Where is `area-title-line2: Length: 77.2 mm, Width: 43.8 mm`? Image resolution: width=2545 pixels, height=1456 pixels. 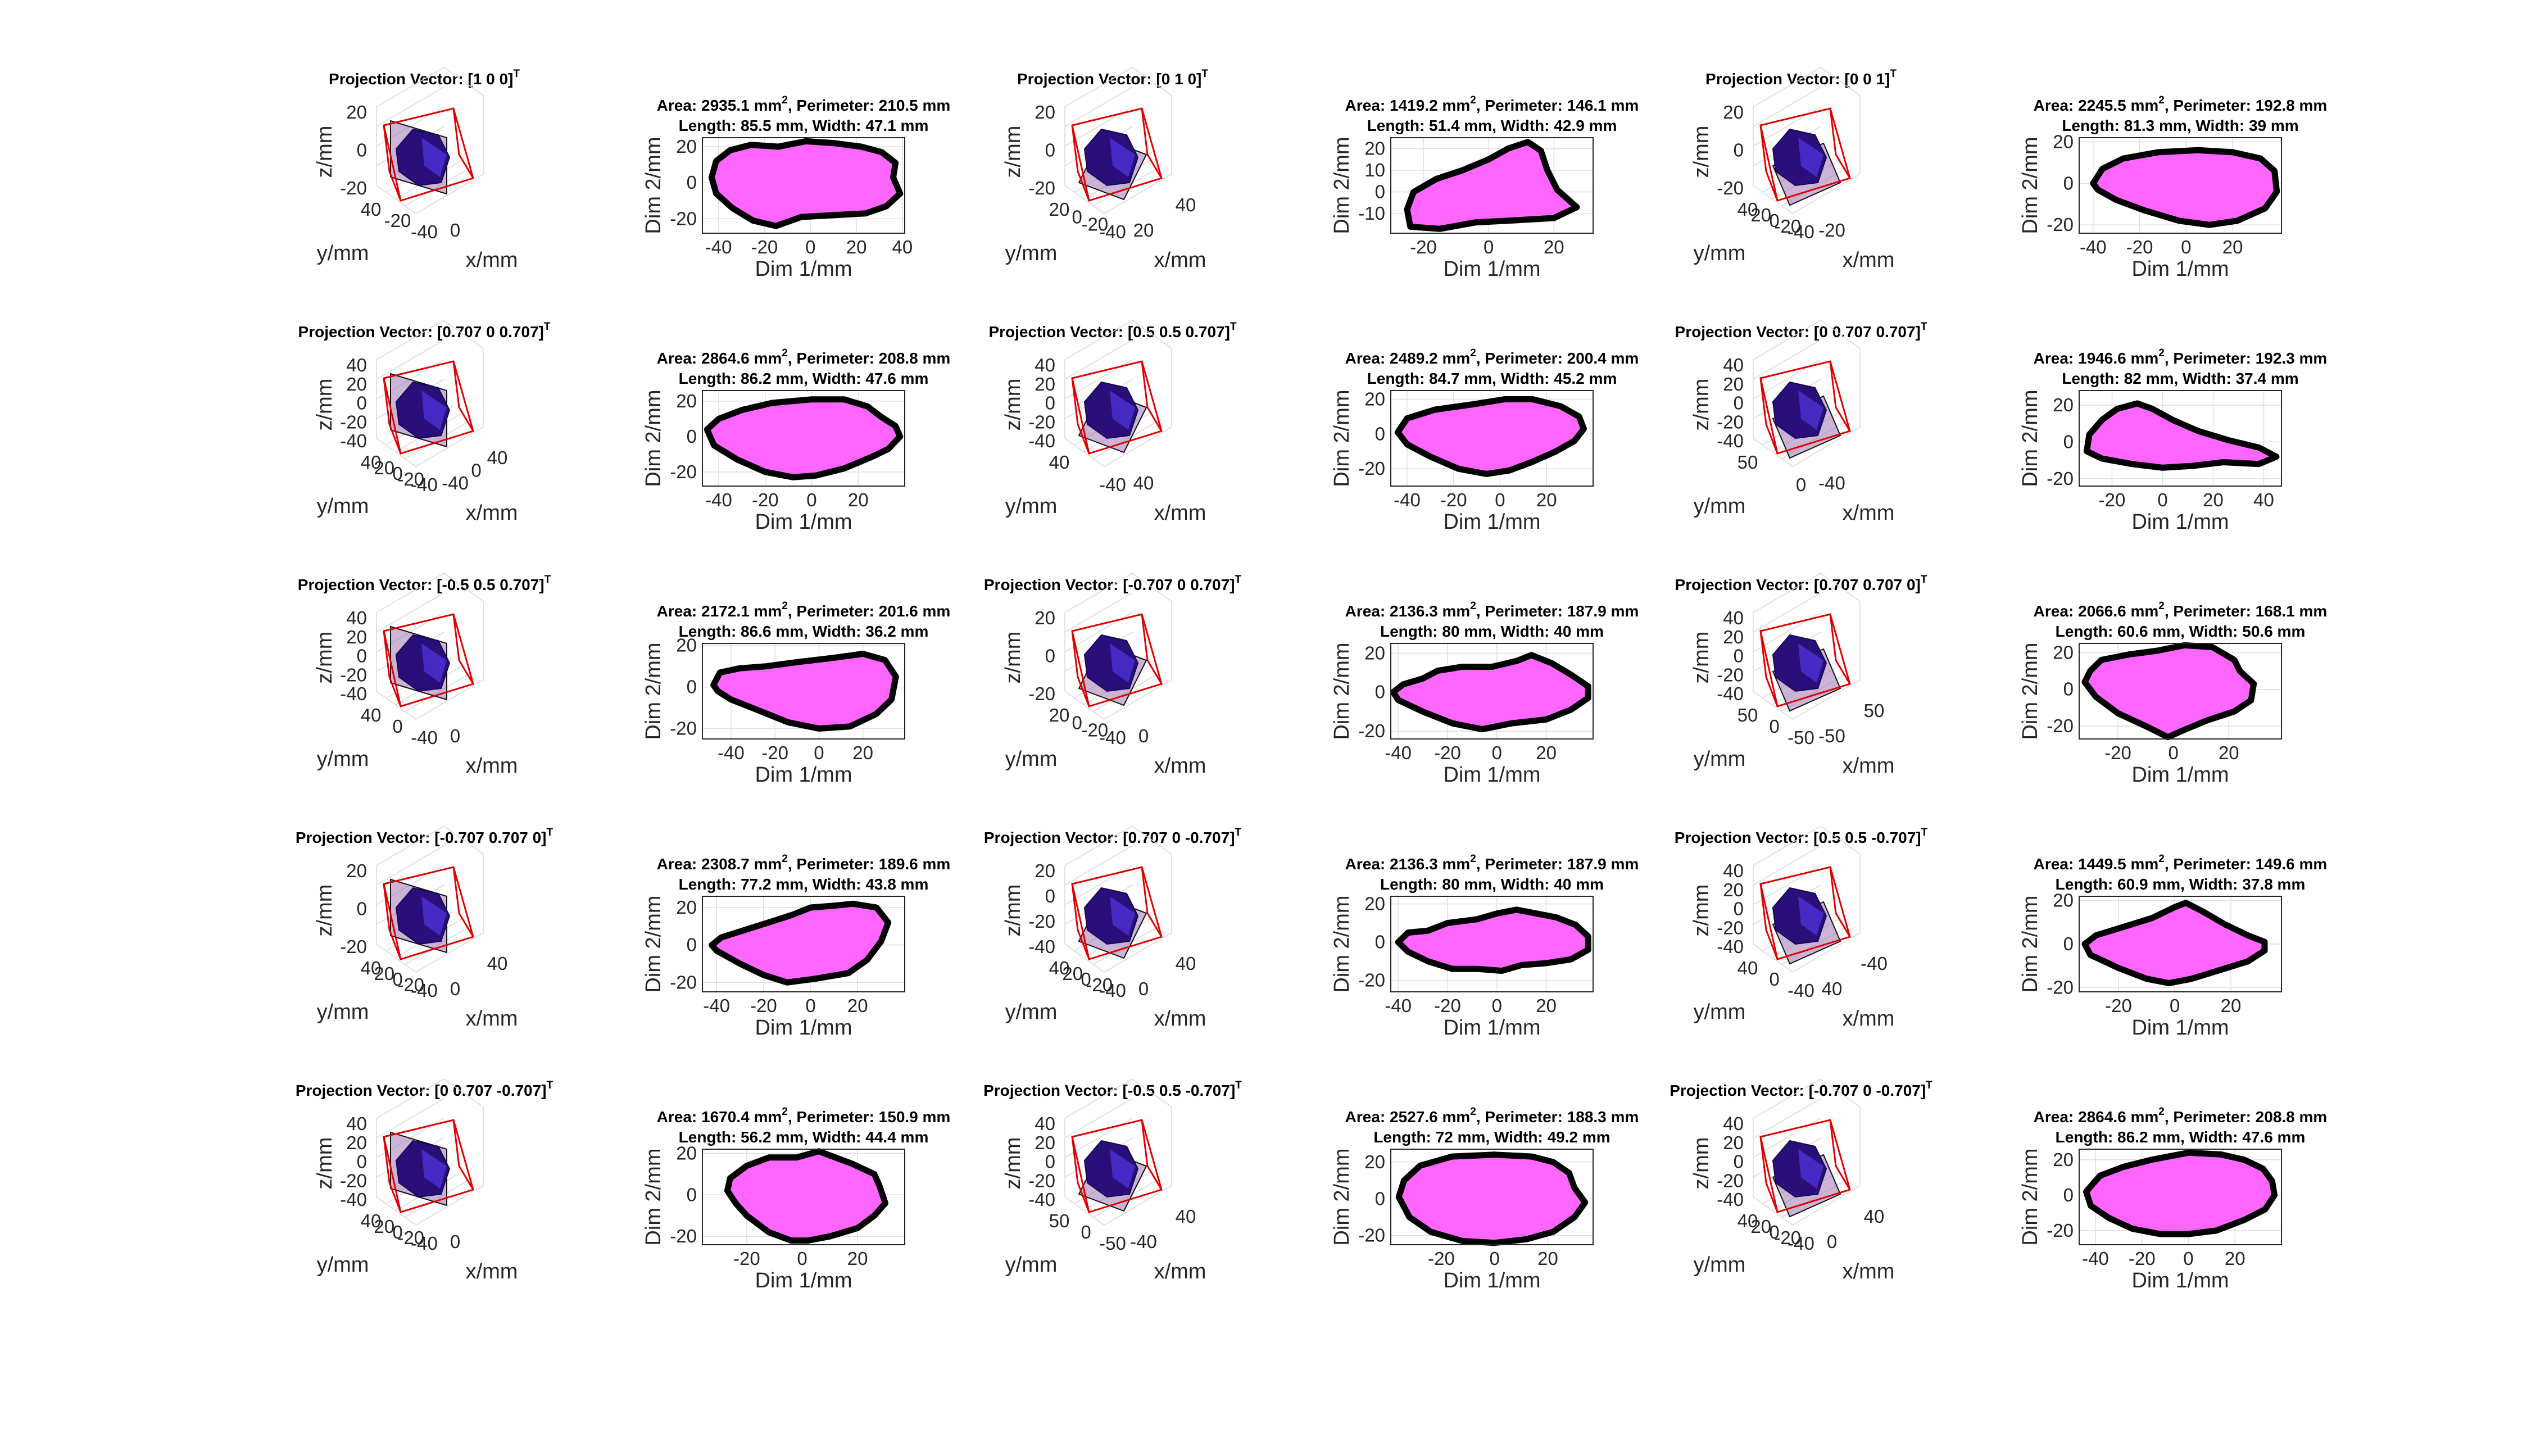 area-title-line2: Length: 77.2 mm, Width: 43.8 mm is located at coordinates (804, 884).